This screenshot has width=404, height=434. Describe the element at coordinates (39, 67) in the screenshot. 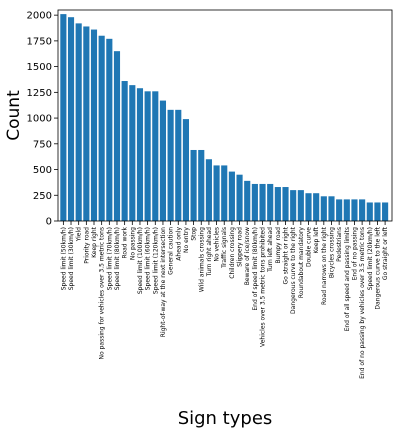

I see `y-tick-label: 1500` at that location.